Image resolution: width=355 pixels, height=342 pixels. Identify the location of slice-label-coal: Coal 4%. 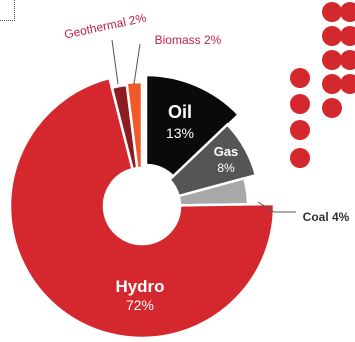
(326, 217).